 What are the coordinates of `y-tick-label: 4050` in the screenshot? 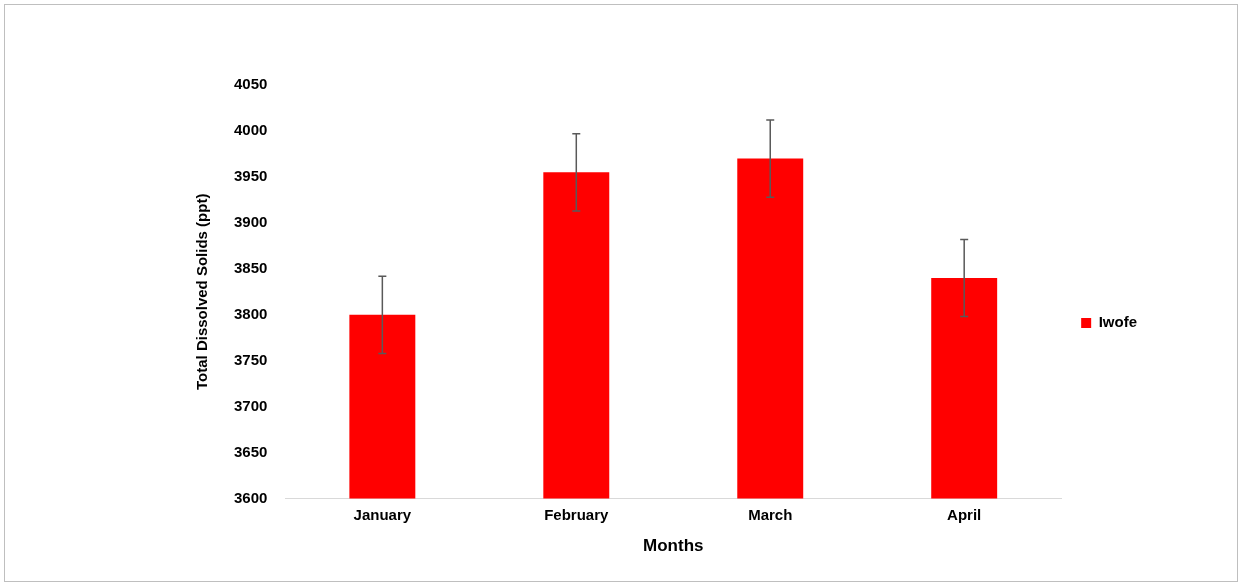 It's located at (250, 84).